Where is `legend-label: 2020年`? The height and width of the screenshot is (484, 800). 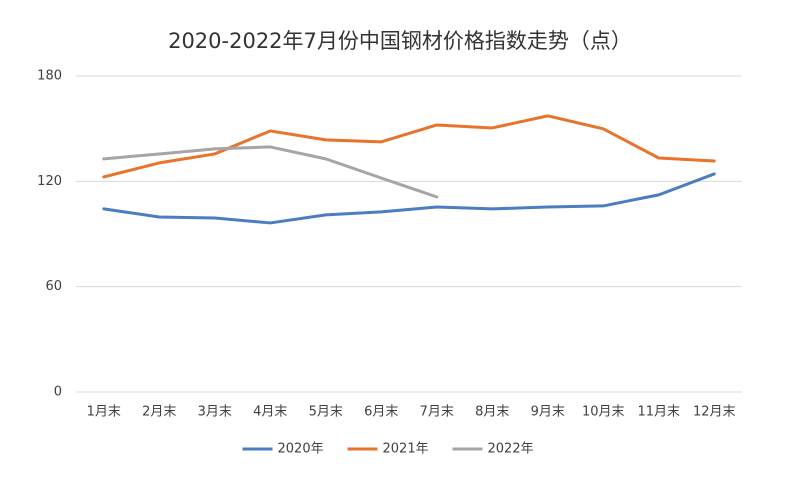
legend-label: 2020年 is located at coordinates (301, 449).